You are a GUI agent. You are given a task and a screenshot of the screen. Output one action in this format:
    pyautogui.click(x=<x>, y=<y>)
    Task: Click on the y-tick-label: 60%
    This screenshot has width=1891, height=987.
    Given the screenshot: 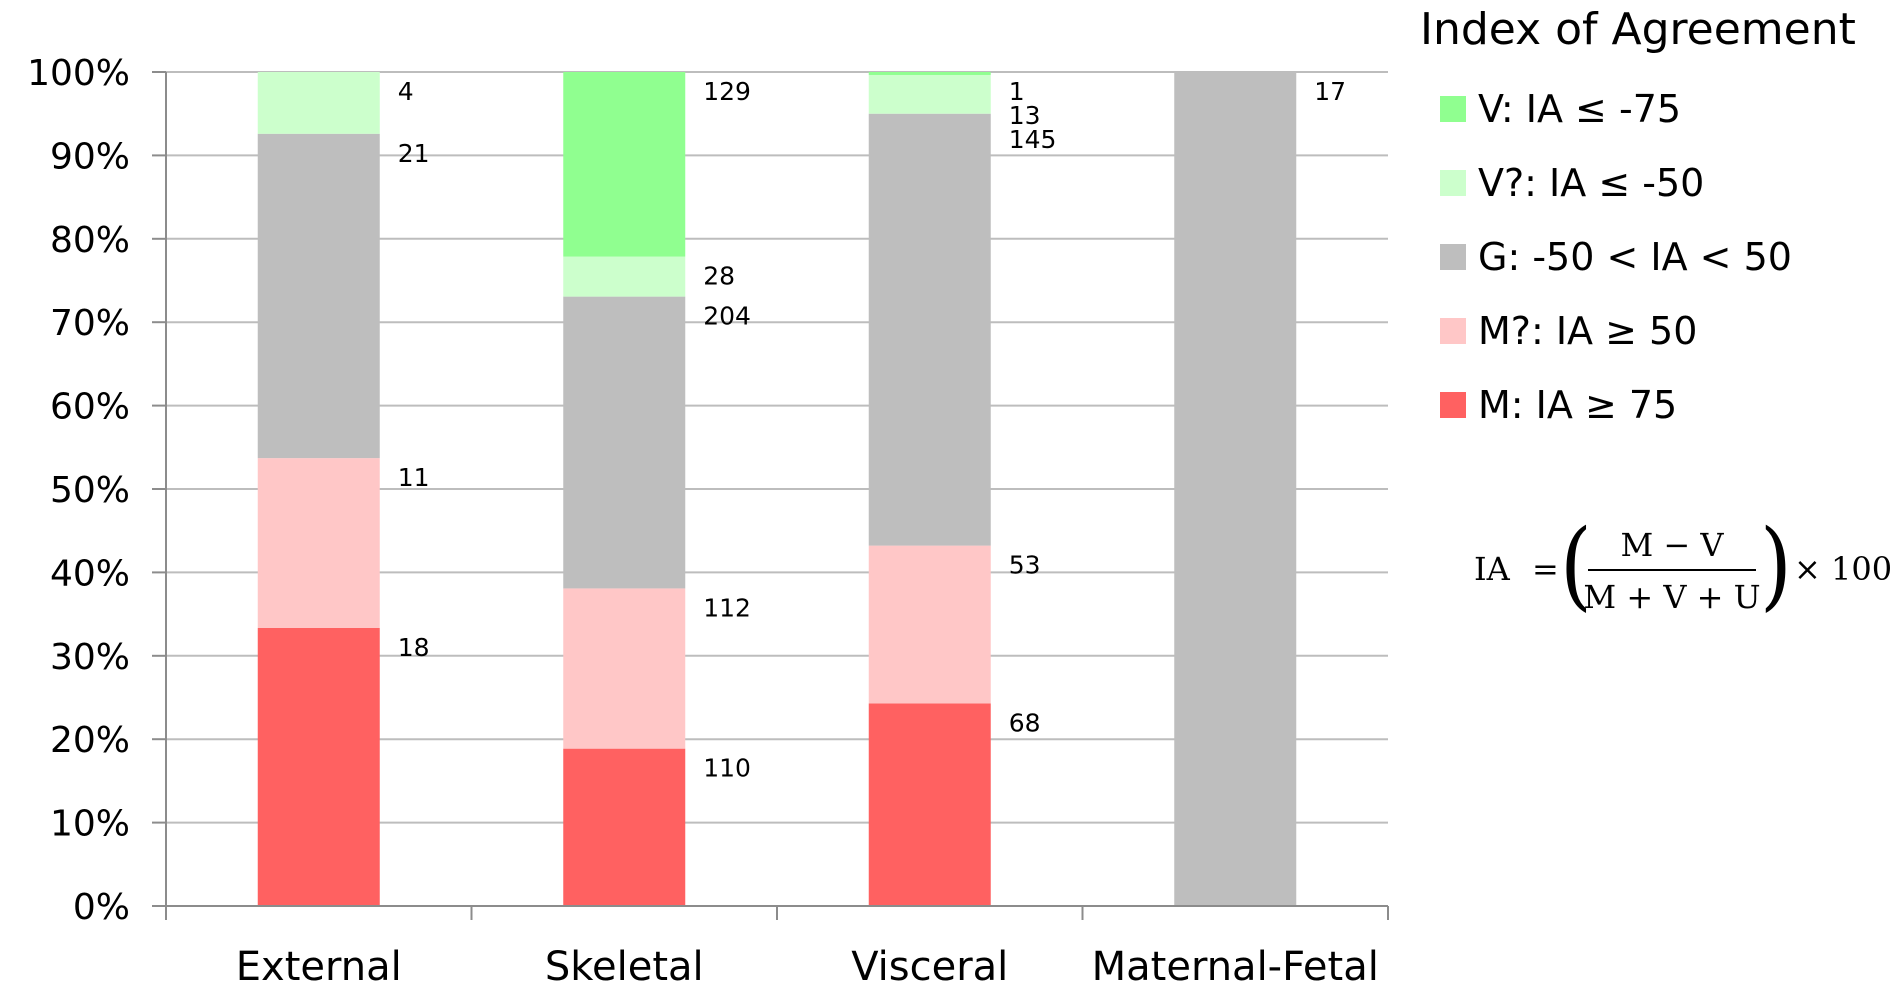 What is the action you would take?
    pyautogui.click(x=90, y=407)
    